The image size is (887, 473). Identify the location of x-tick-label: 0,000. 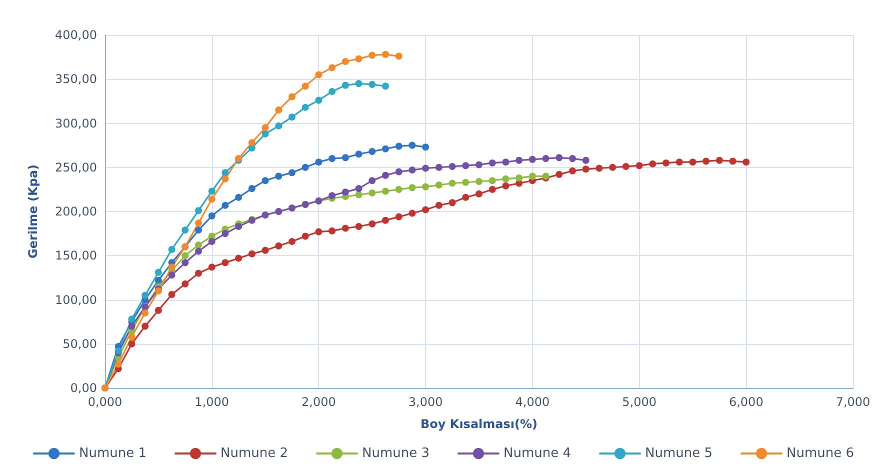
(105, 402).